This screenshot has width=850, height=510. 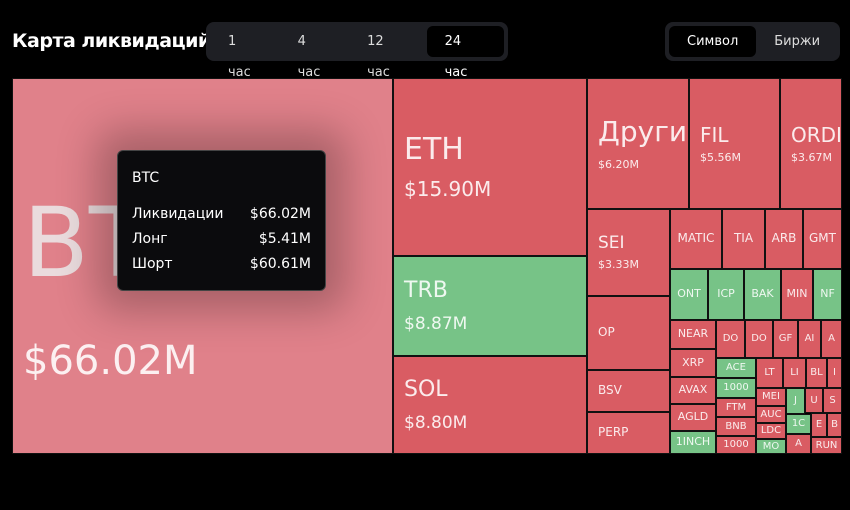 What do you see at coordinates (611, 243) in the screenshot?
I see `tile-label: SEI` at bounding box center [611, 243].